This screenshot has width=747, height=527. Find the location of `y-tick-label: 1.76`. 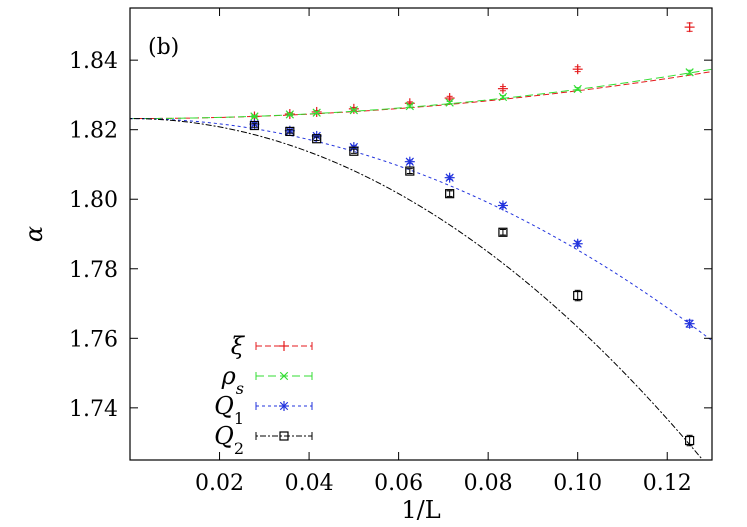

y-tick-label: 1.76 is located at coordinates (93, 339).